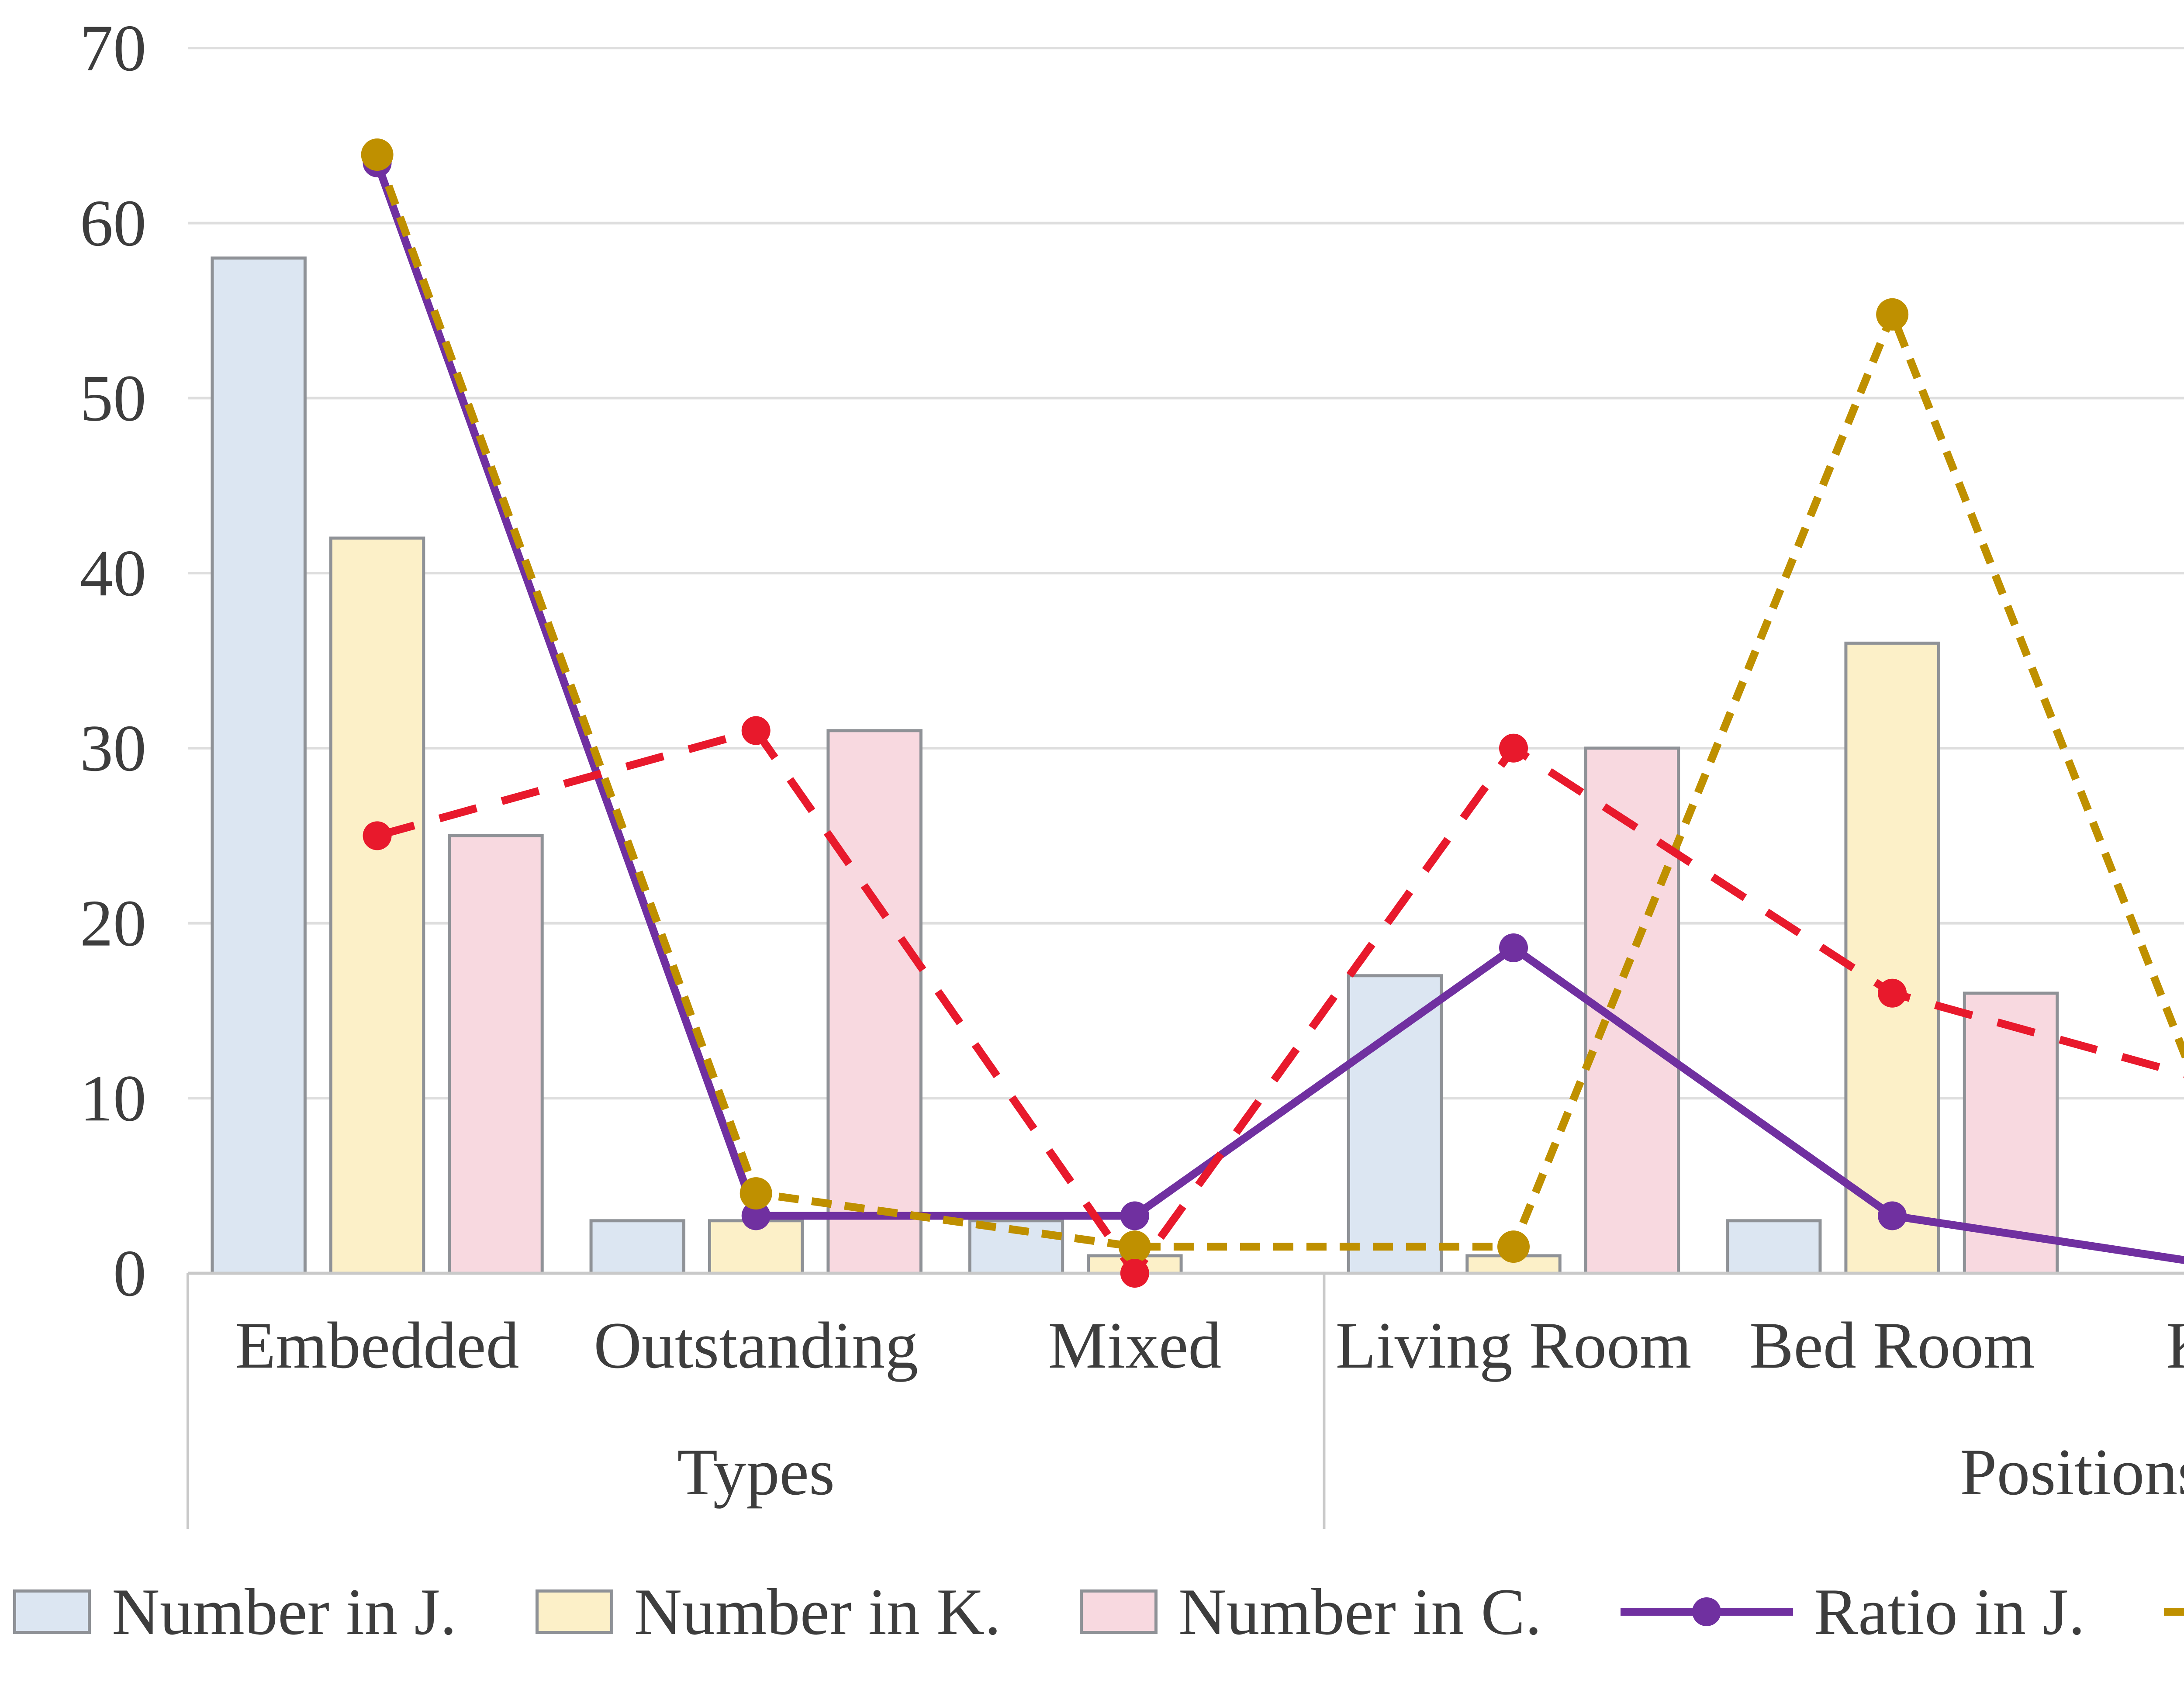 This screenshot has height=1693, width=2184. Describe the element at coordinates (113, 398) in the screenshot. I see `y-axis-left-tick-label: 50` at that location.